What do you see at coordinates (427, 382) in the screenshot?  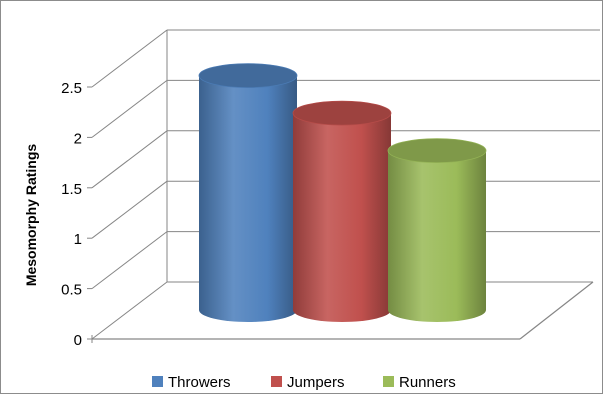 I see `legend-label: Runners` at bounding box center [427, 382].